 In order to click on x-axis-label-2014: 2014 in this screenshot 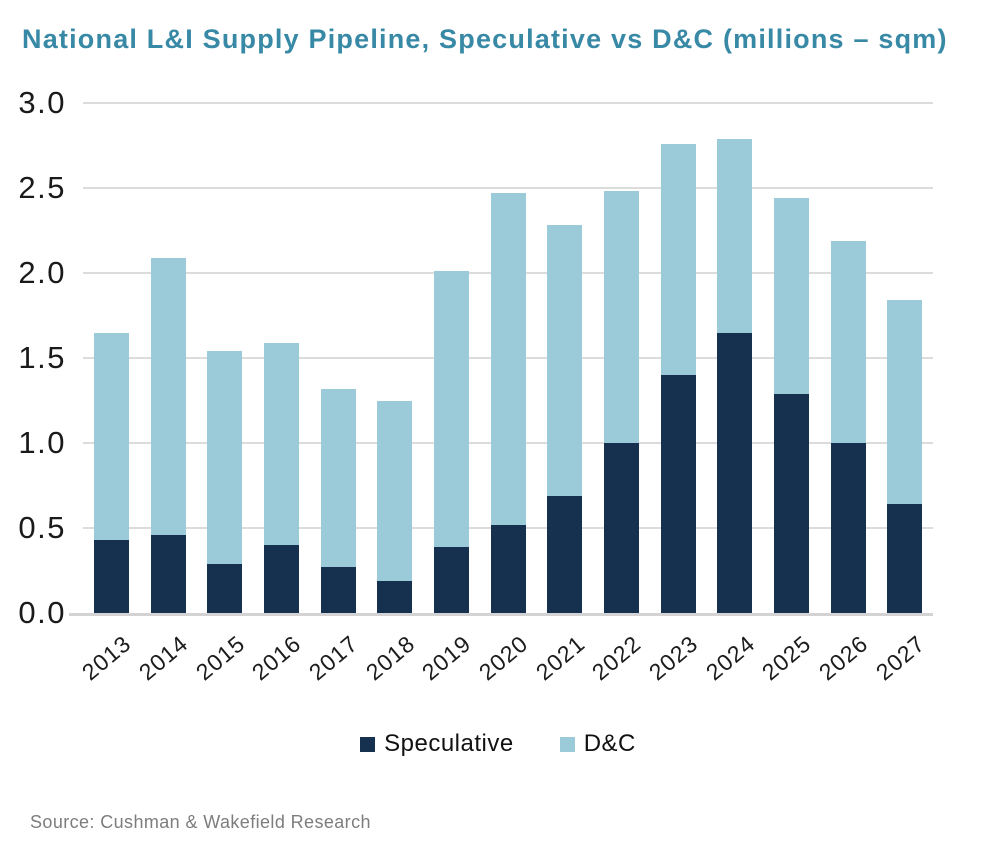, I will do `click(163, 658)`.